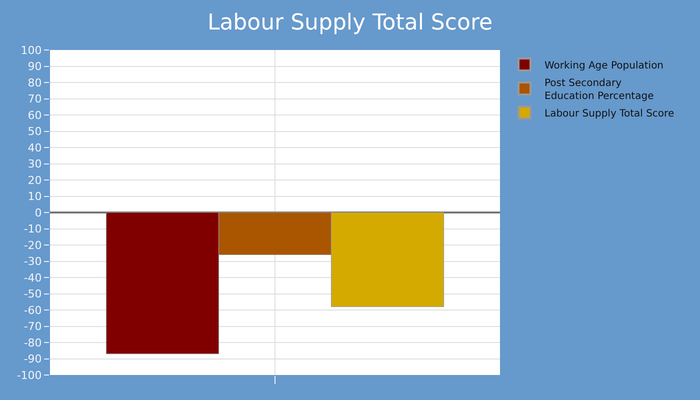  I want to click on y-tick-label: 30, so click(35, 164).